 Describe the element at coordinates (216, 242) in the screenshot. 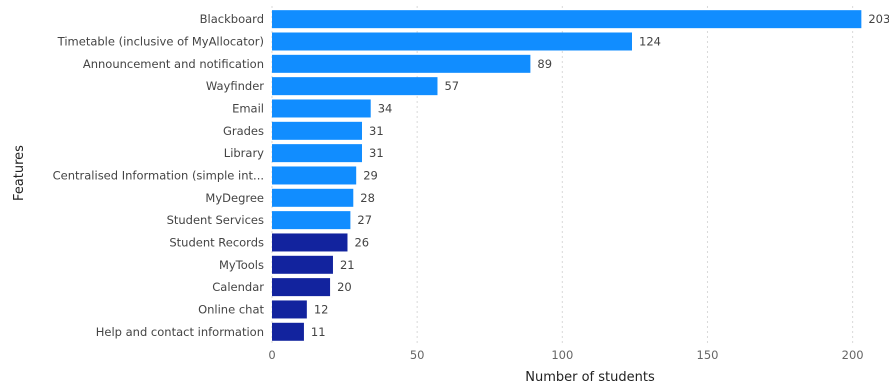

I see `category-label: Student Records` at that location.